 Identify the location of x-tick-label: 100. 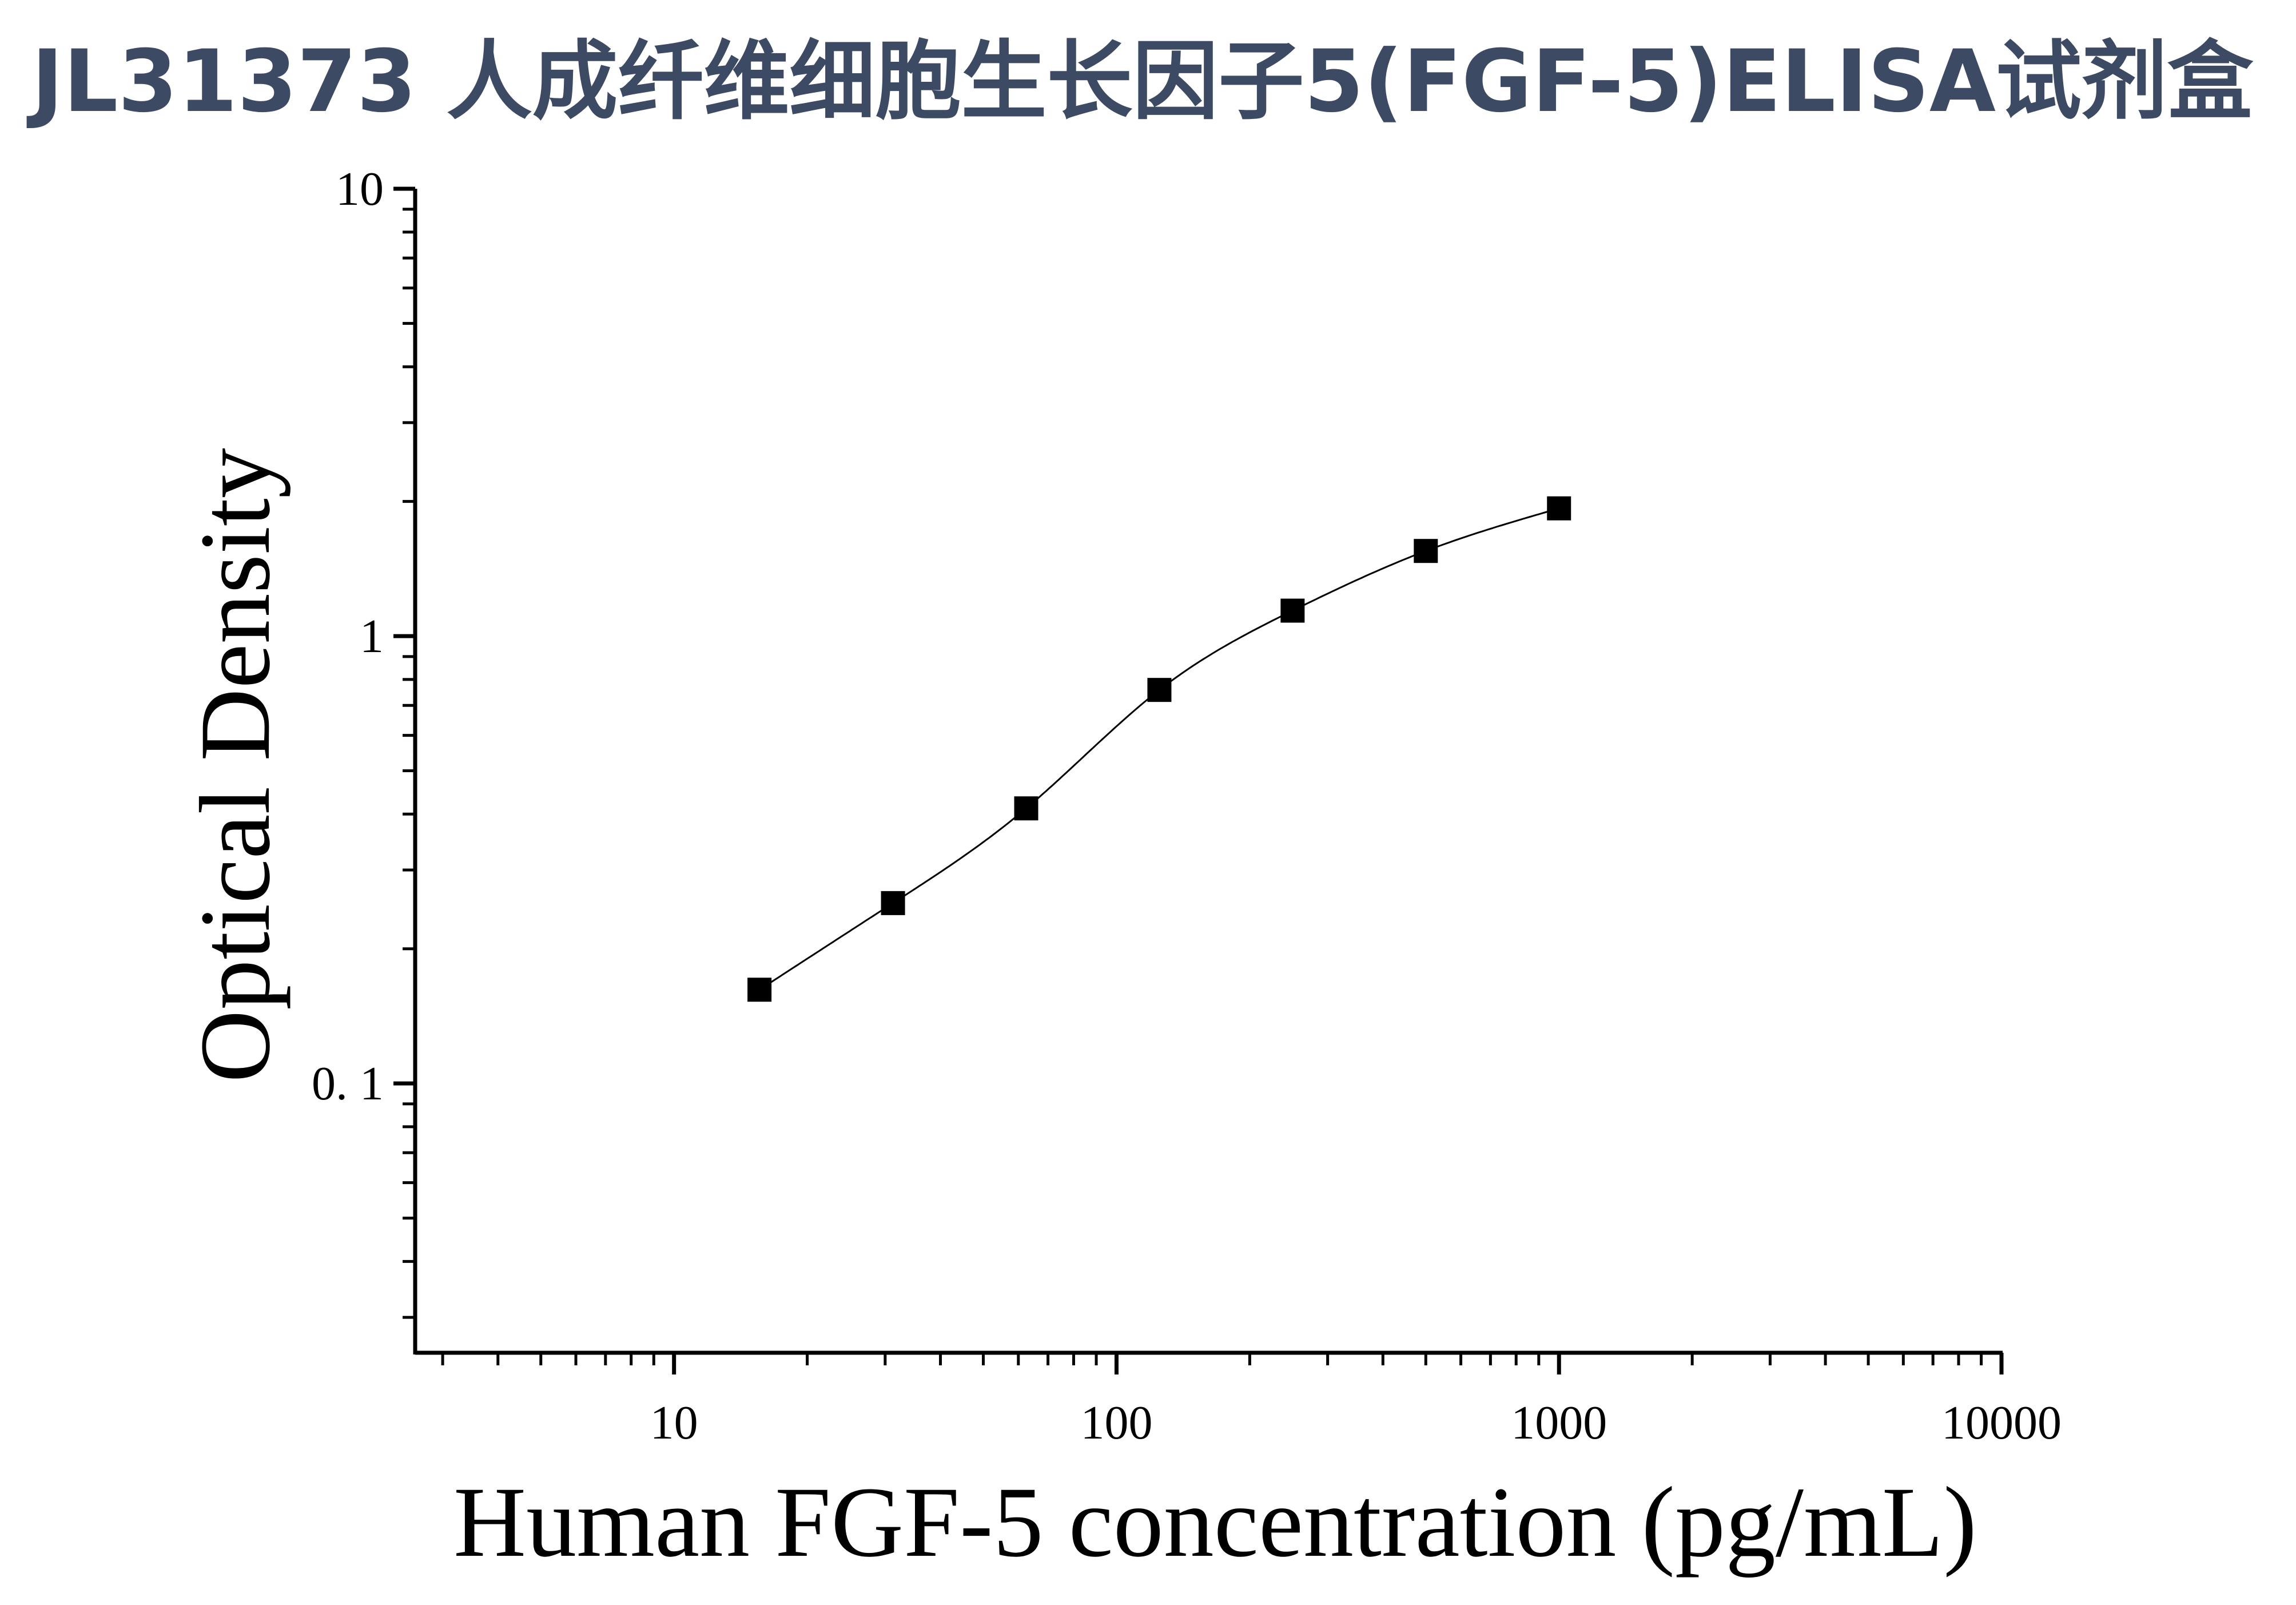
(1116, 1422).